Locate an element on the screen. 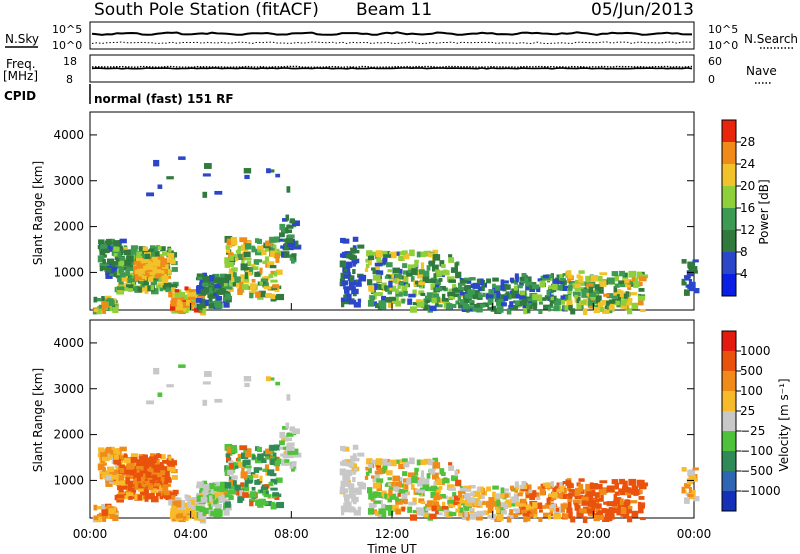 This screenshot has width=800, height=554. x-tick-label: 00:00 is located at coordinates (694, 534).